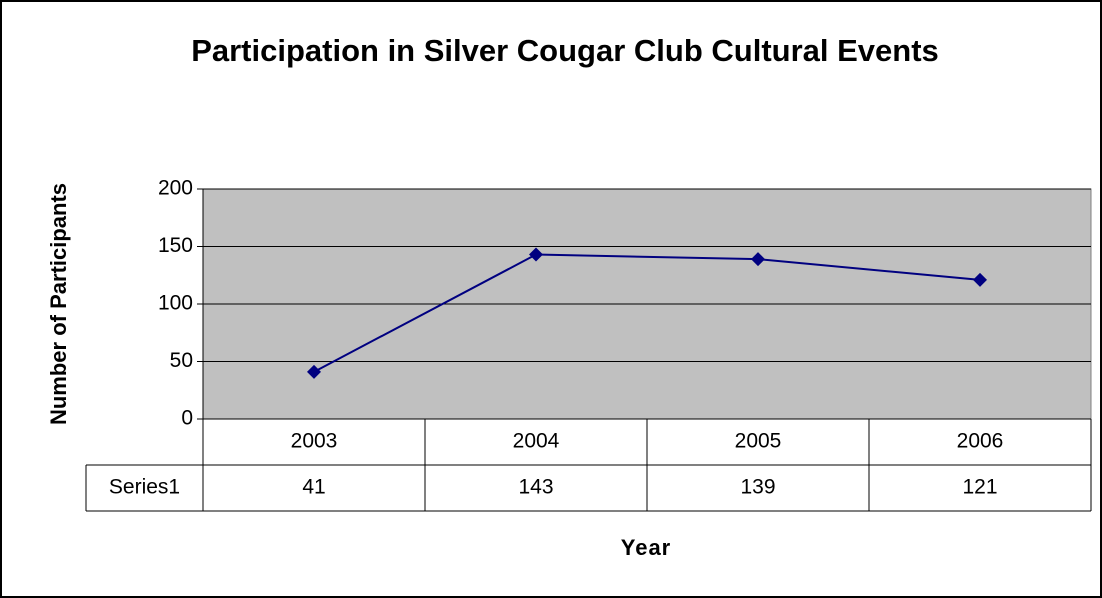  Describe the element at coordinates (175, 245) in the screenshot. I see `y-tick-label: 150` at that location.